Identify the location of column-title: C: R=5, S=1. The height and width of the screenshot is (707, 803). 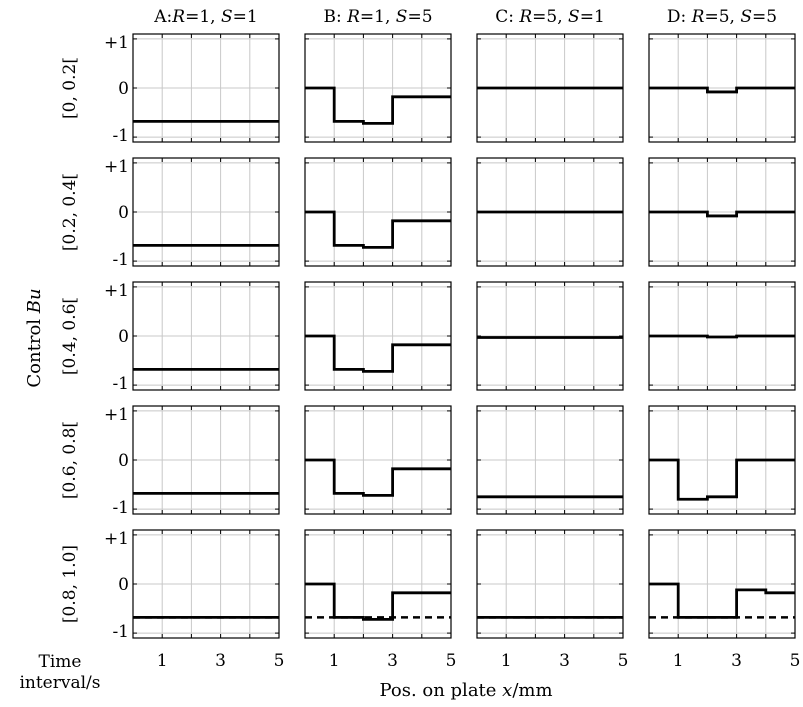
(550, 17).